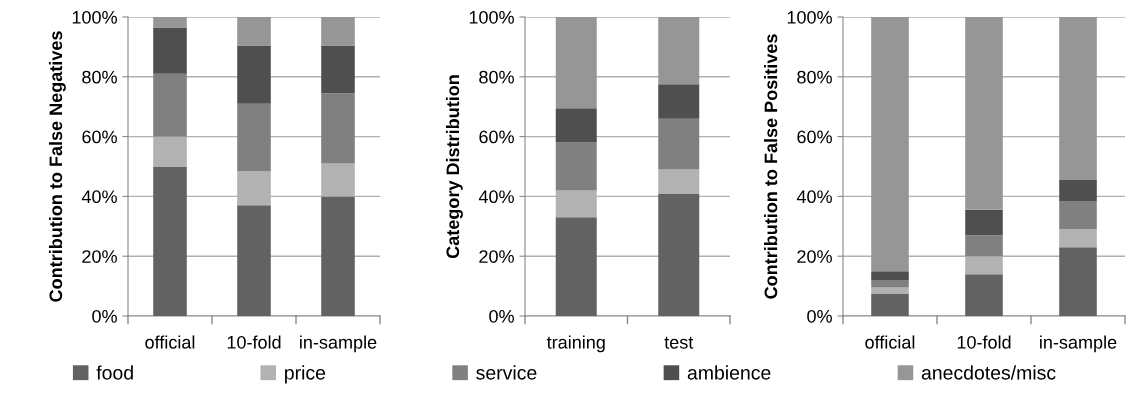 The width and height of the screenshot is (1129, 401). Describe the element at coordinates (988, 372) in the screenshot. I see `legend-label: anecdotes/misc` at that location.